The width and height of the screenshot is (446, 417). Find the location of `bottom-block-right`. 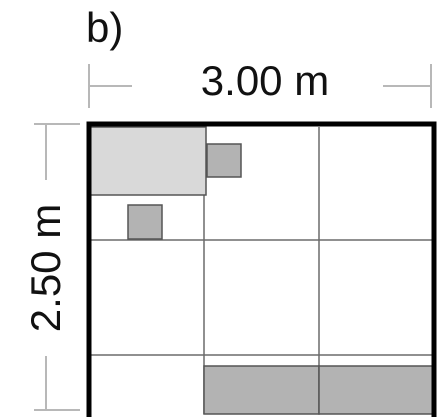

bottom-block-right is located at coordinates (376, 390).